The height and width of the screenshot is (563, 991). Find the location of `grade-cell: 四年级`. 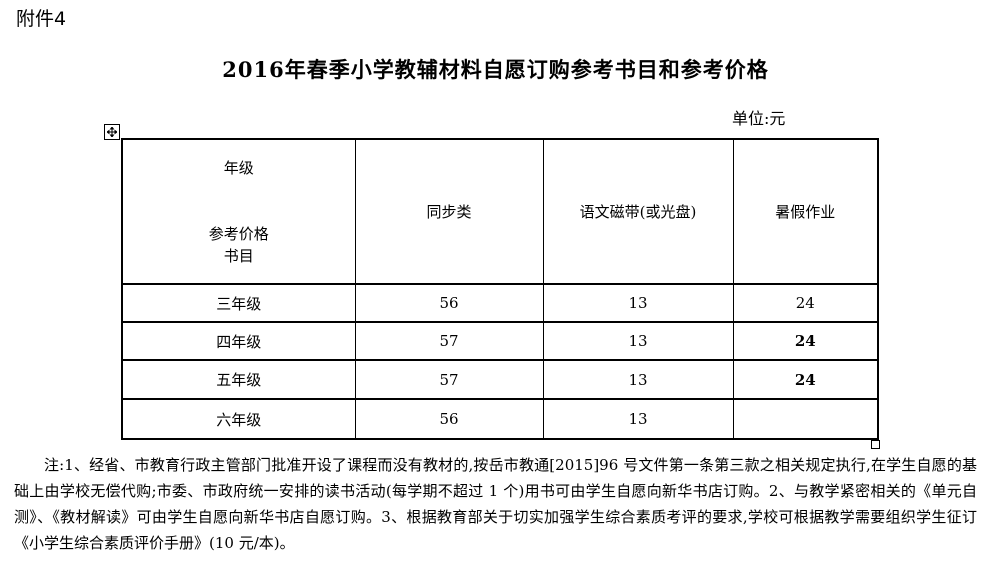

grade-cell: 四年级 is located at coordinates (238, 341).